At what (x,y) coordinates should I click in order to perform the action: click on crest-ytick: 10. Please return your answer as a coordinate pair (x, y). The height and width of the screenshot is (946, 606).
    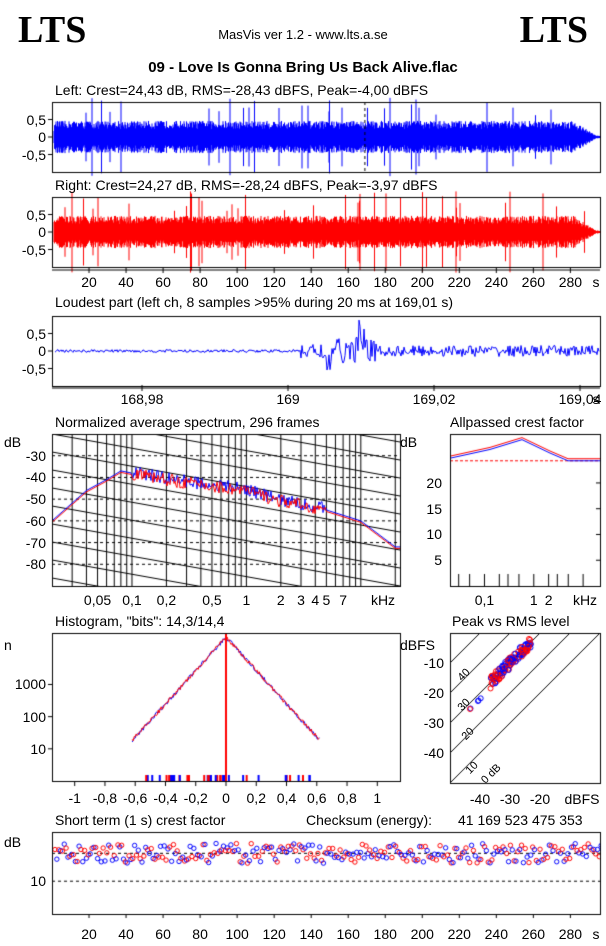
    Looking at the image, I should click on (434, 534).